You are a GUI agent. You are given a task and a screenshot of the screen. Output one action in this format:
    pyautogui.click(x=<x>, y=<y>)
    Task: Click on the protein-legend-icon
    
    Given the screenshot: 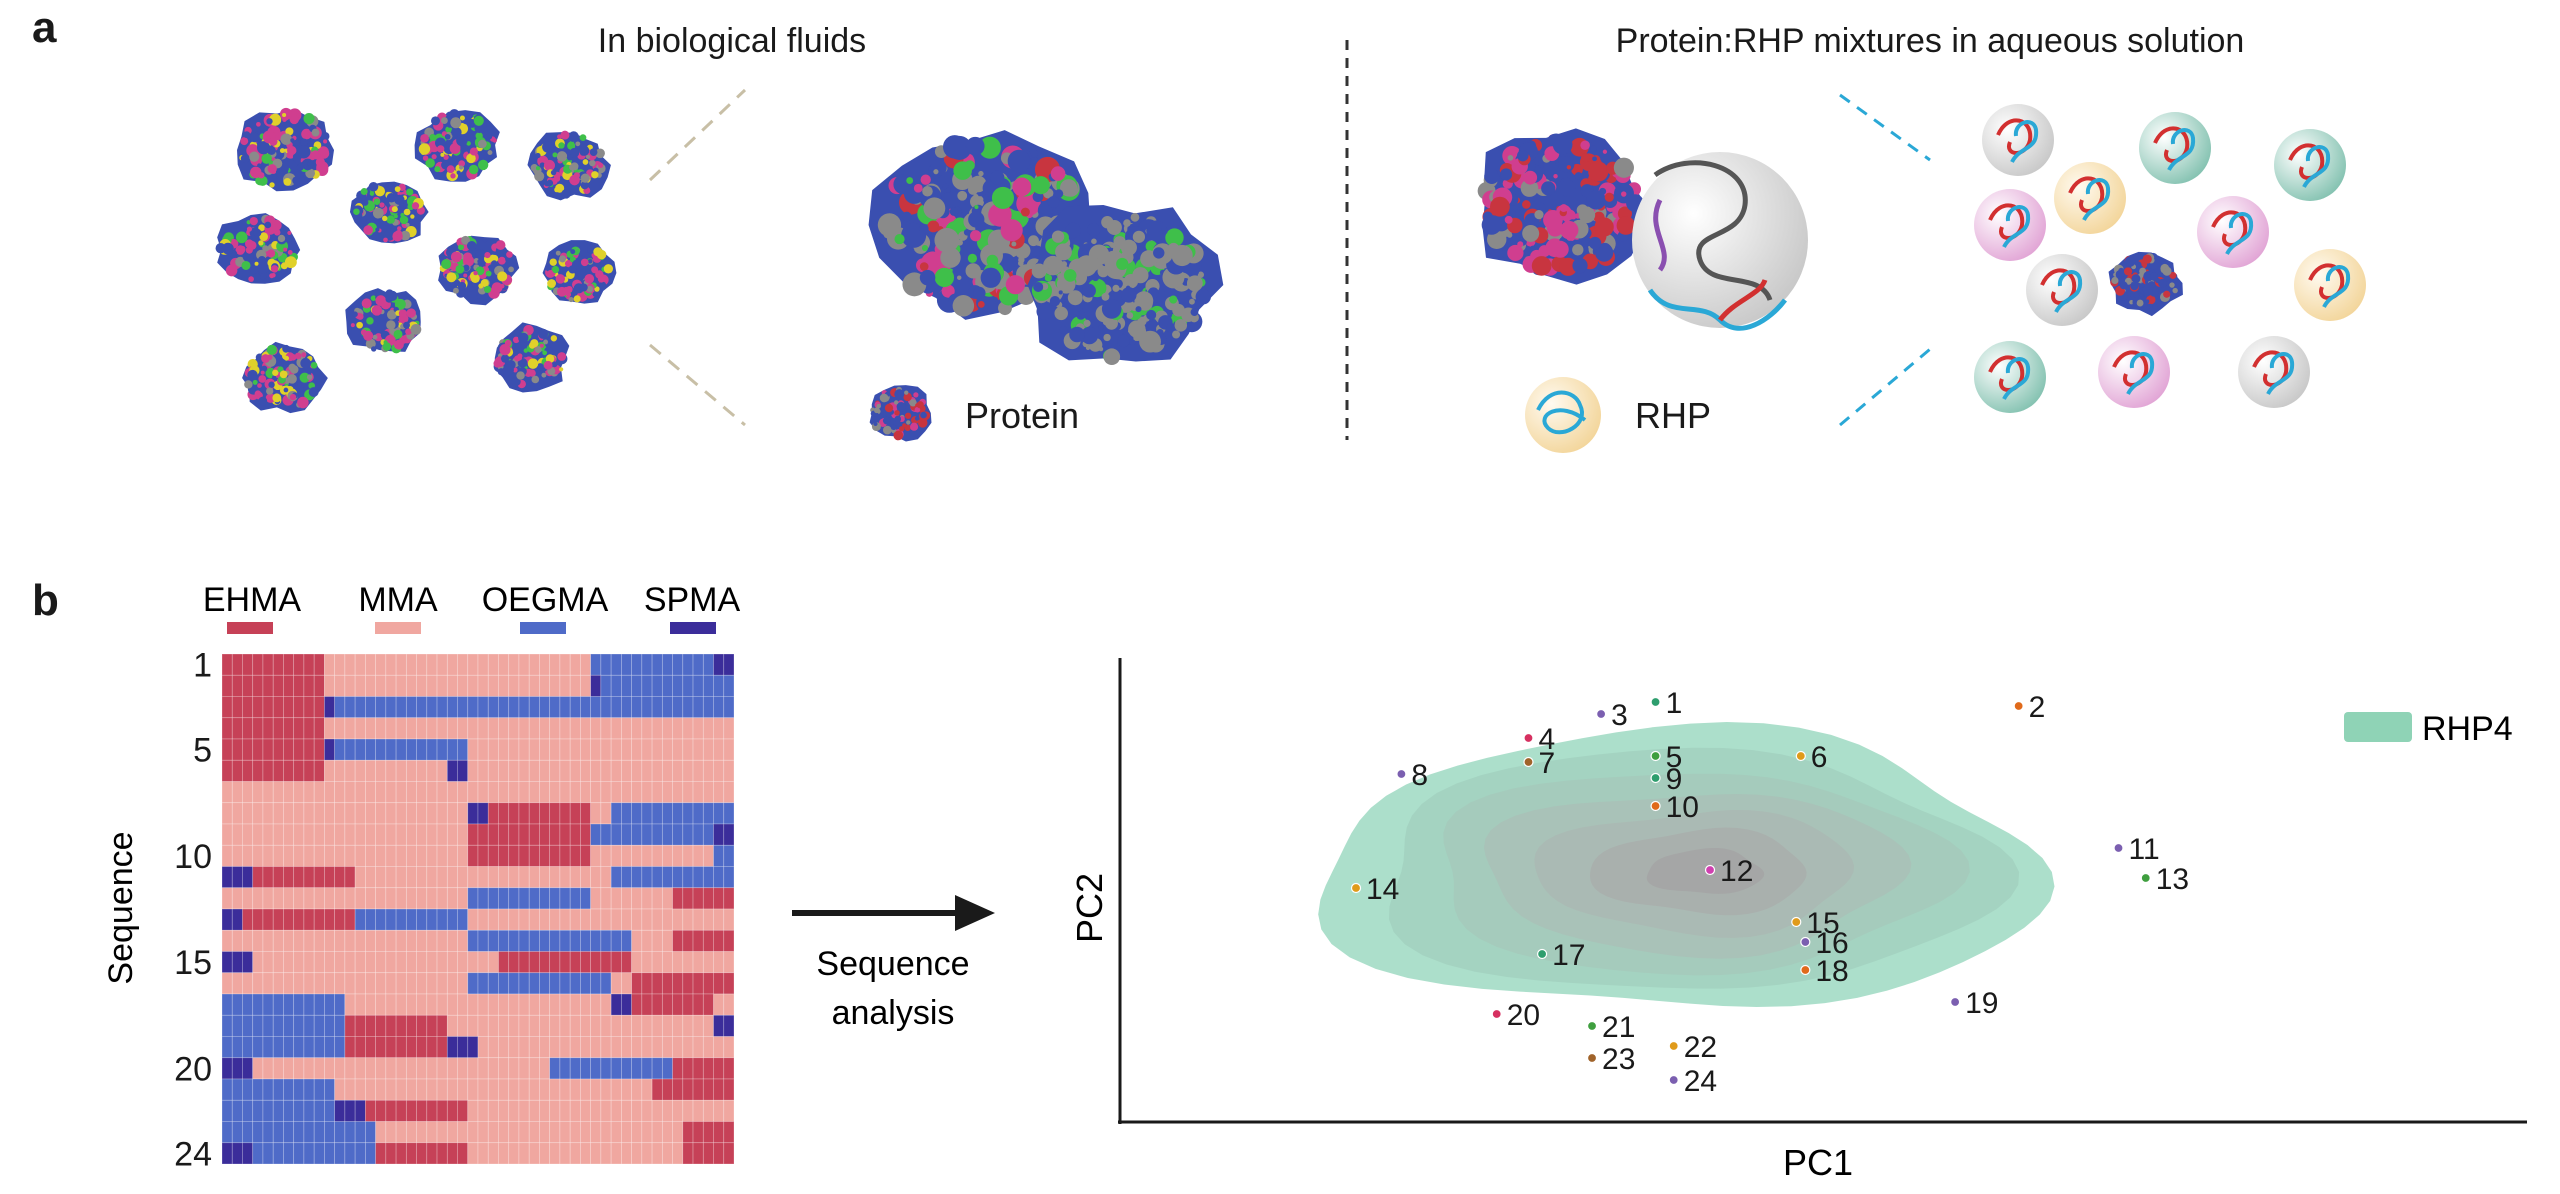 What is the action you would take?
    pyautogui.click(x=900, y=413)
    